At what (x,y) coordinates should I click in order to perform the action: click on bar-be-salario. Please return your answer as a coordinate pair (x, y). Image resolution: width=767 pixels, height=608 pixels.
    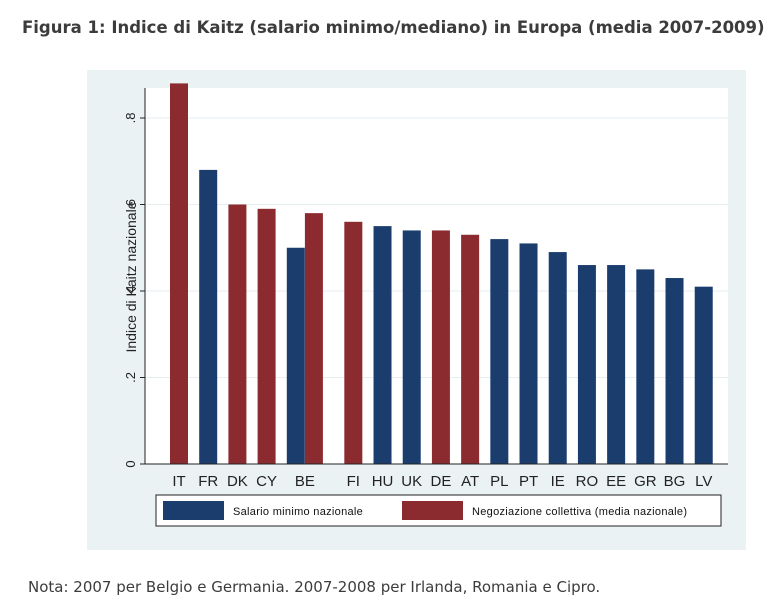
    Looking at the image, I should click on (295, 355).